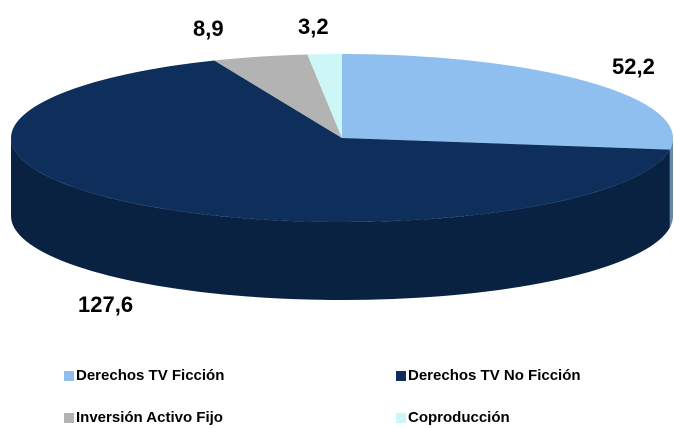 The width and height of the screenshot is (674, 428). Describe the element at coordinates (149, 417) in the screenshot. I see `legend-label: Inversión Activo Fijo` at that location.